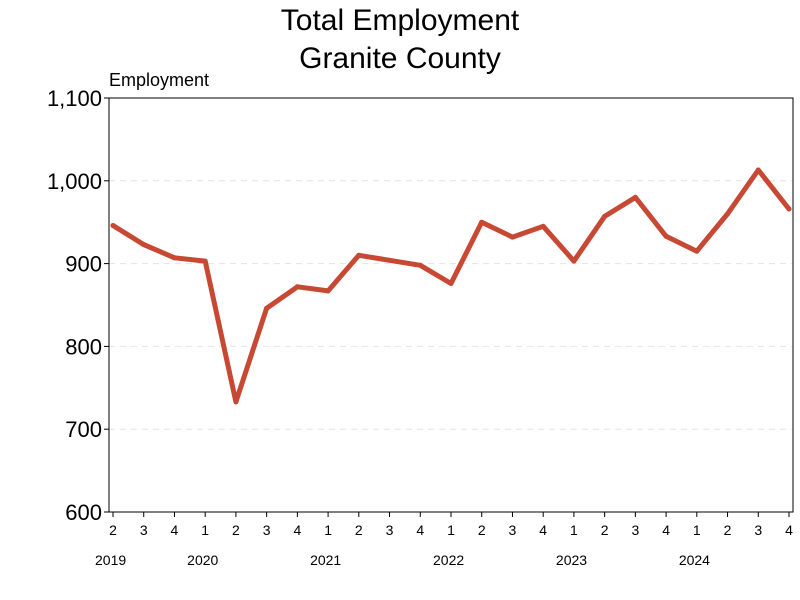 The width and height of the screenshot is (800, 600). I want to click on year-label: 2023, so click(571, 560).